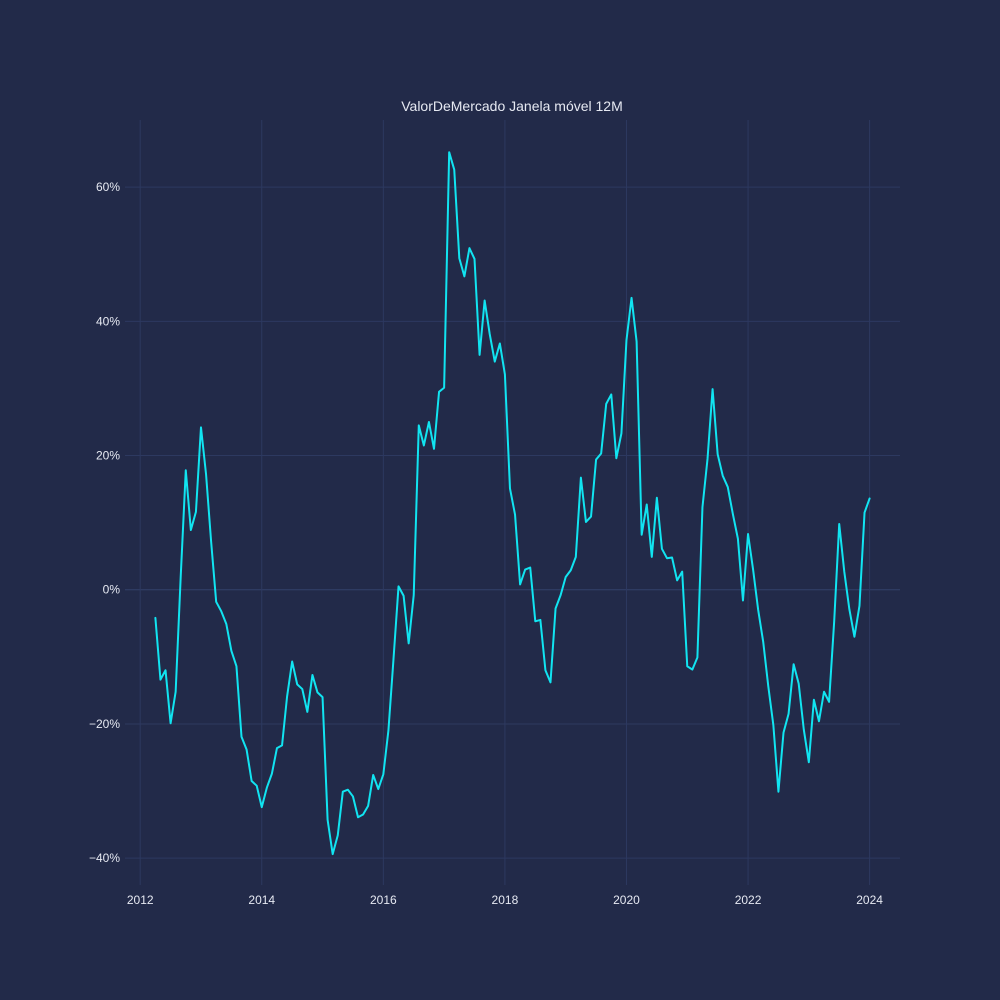  What do you see at coordinates (748, 900) in the screenshot?
I see `x-tick-label: 2022` at bounding box center [748, 900].